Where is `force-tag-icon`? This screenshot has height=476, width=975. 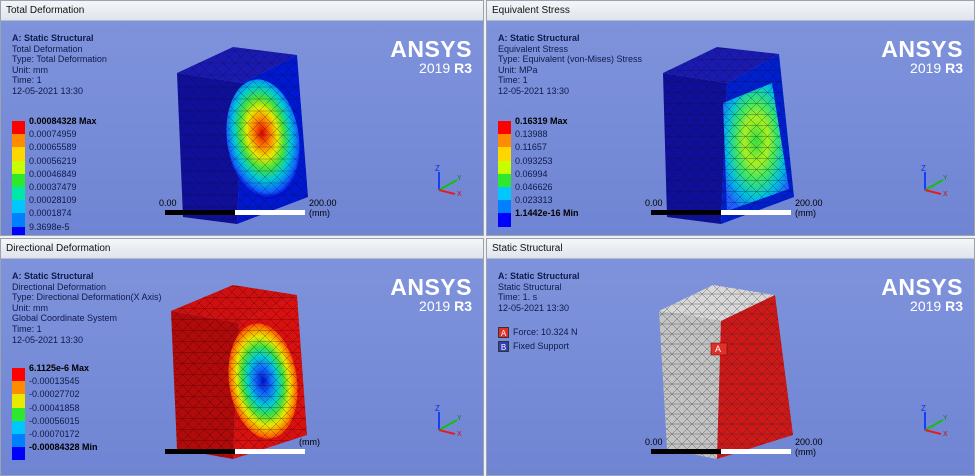
force-tag-icon is located at coordinates (719, 349).